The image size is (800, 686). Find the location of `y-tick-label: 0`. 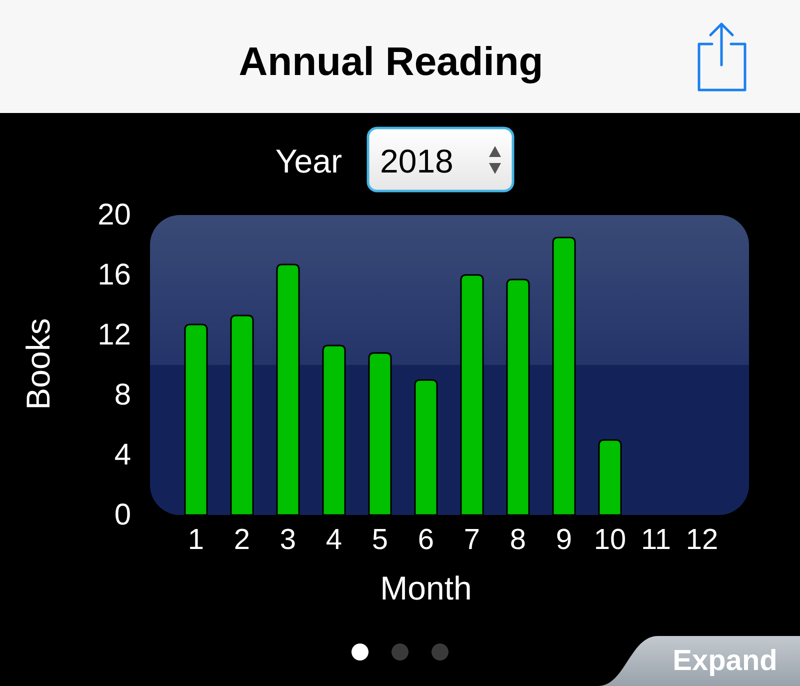

y-tick-label: 0 is located at coordinates (122, 515).